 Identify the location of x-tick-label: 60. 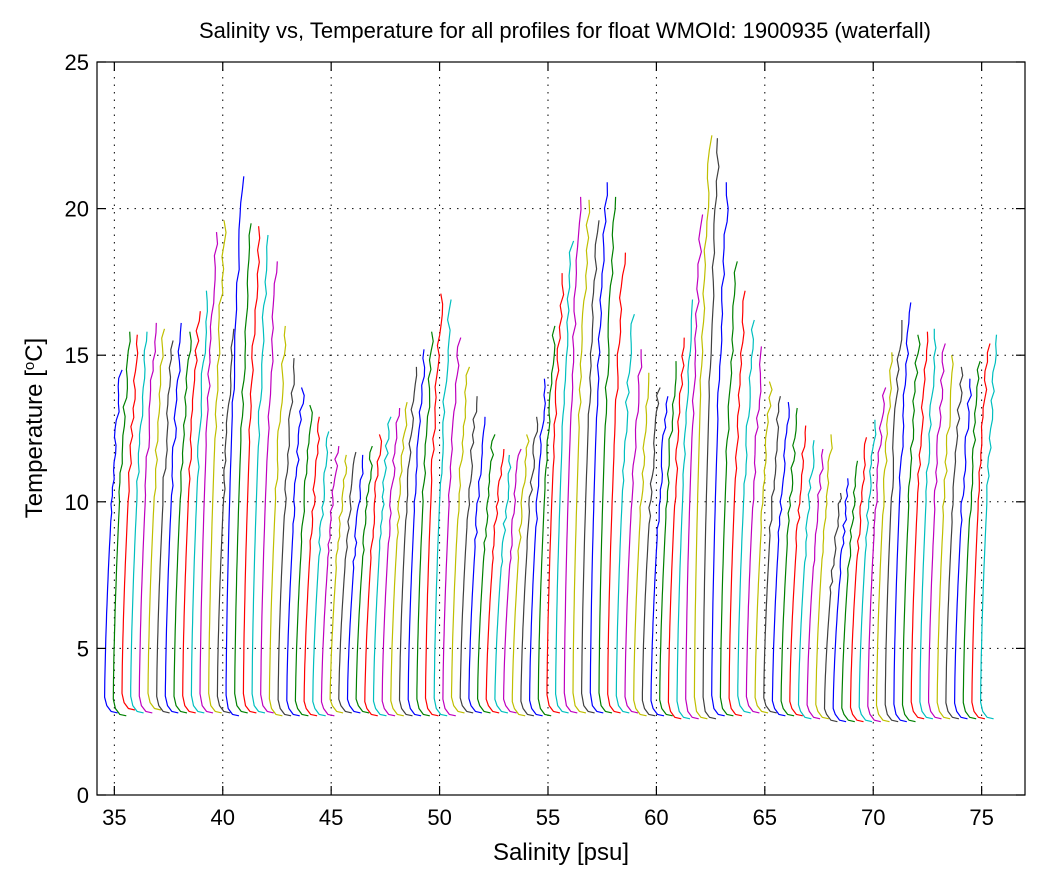
(656, 817).